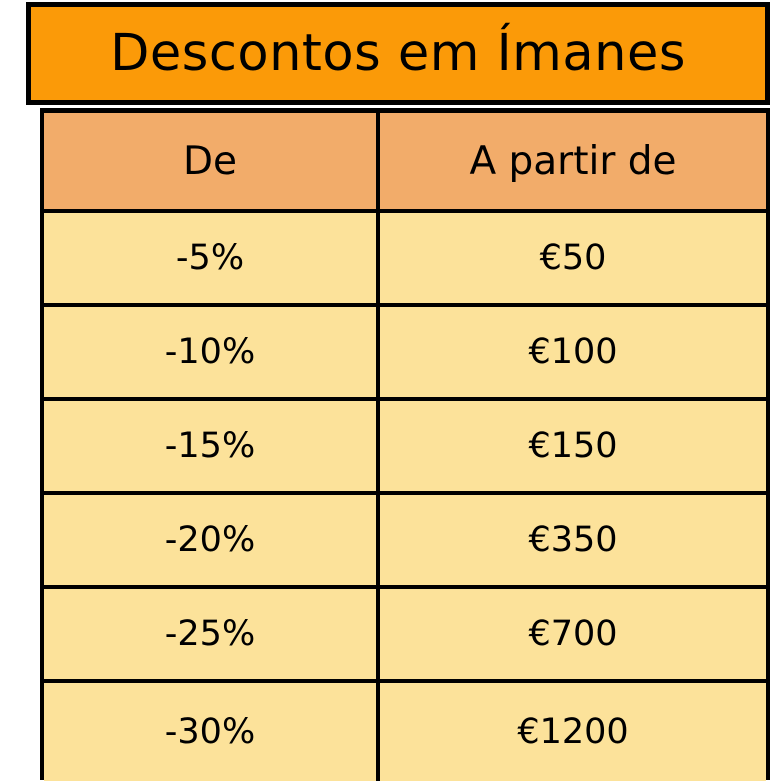 The width and height of the screenshot is (783, 783). Describe the element at coordinates (405, 354) in the screenshot. I see `table-row: -10% €100` at that location.